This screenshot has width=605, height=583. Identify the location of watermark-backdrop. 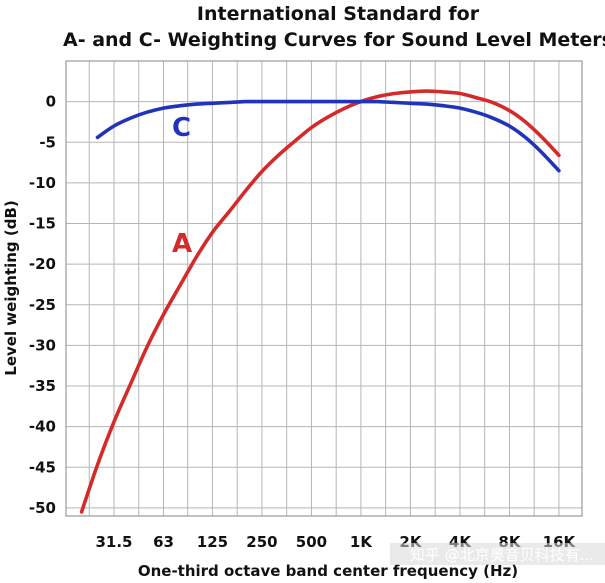
(497, 554).